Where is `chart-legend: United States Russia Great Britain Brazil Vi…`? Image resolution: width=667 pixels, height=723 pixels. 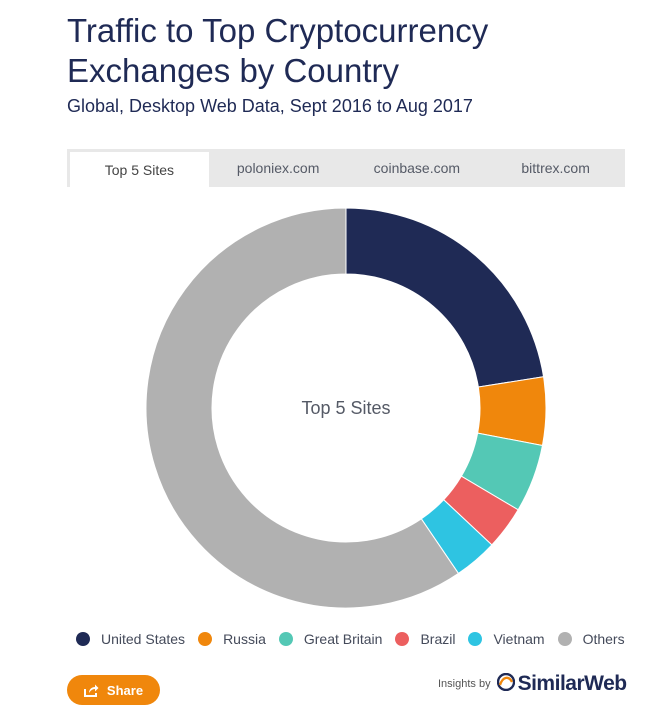 chart-legend: United States Russia Great Britain Brazil Vi… is located at coordinates (357, 639).